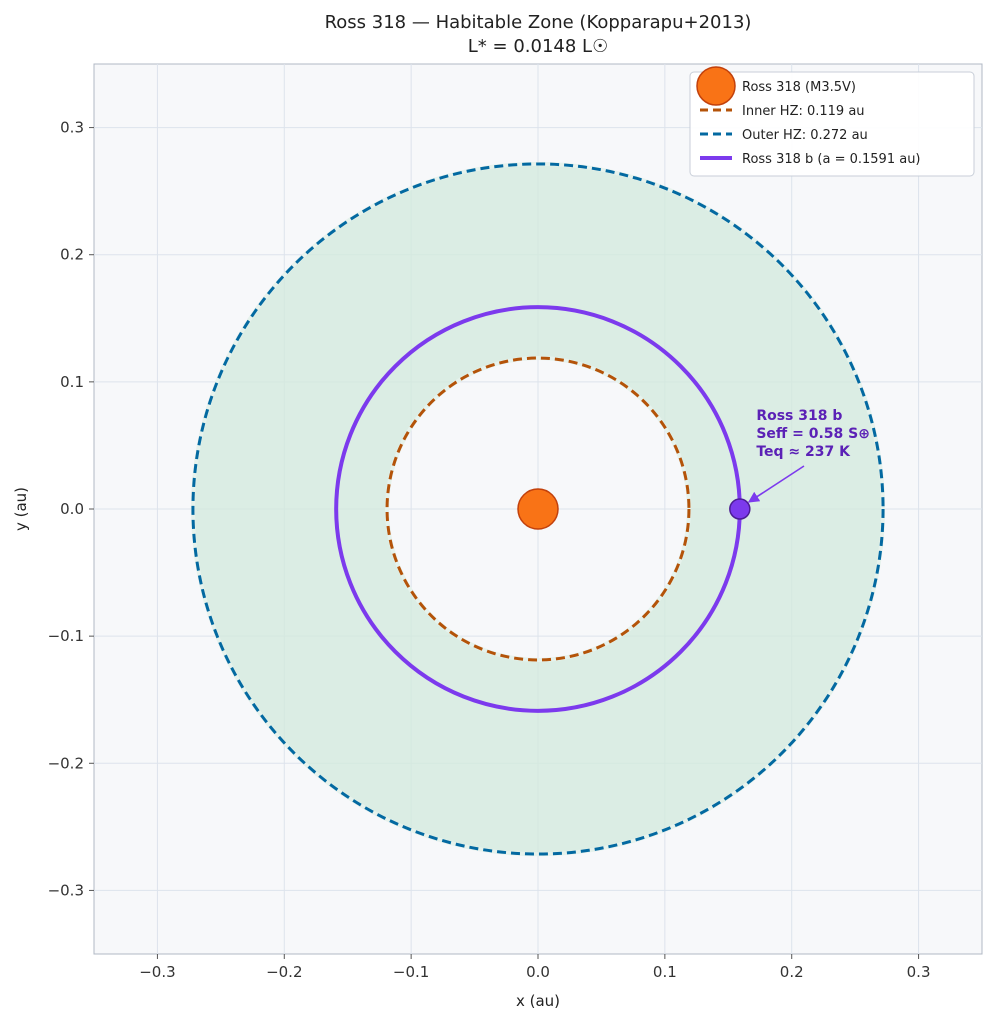 This screenshot has width=996, height=1021. I want to click on x-tick-label: 0.2, so click(792, 972).